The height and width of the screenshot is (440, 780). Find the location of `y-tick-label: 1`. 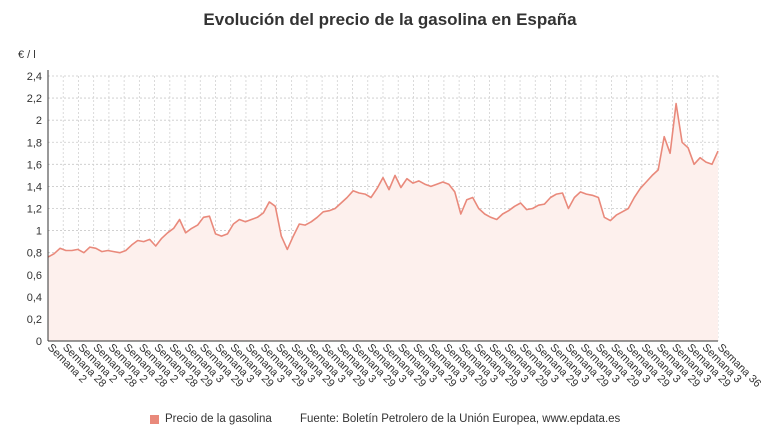

y-tick-label: 1 is located at coordinates (39, 232).